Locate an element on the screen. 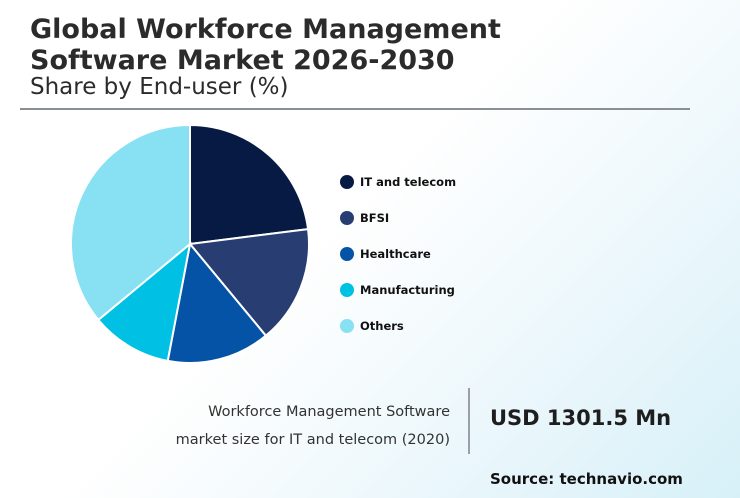 Image resolution: width=740 pixels, height=498 pixels. stat-value: USD 1301.5 Mn is located at coordinates (581, 418).